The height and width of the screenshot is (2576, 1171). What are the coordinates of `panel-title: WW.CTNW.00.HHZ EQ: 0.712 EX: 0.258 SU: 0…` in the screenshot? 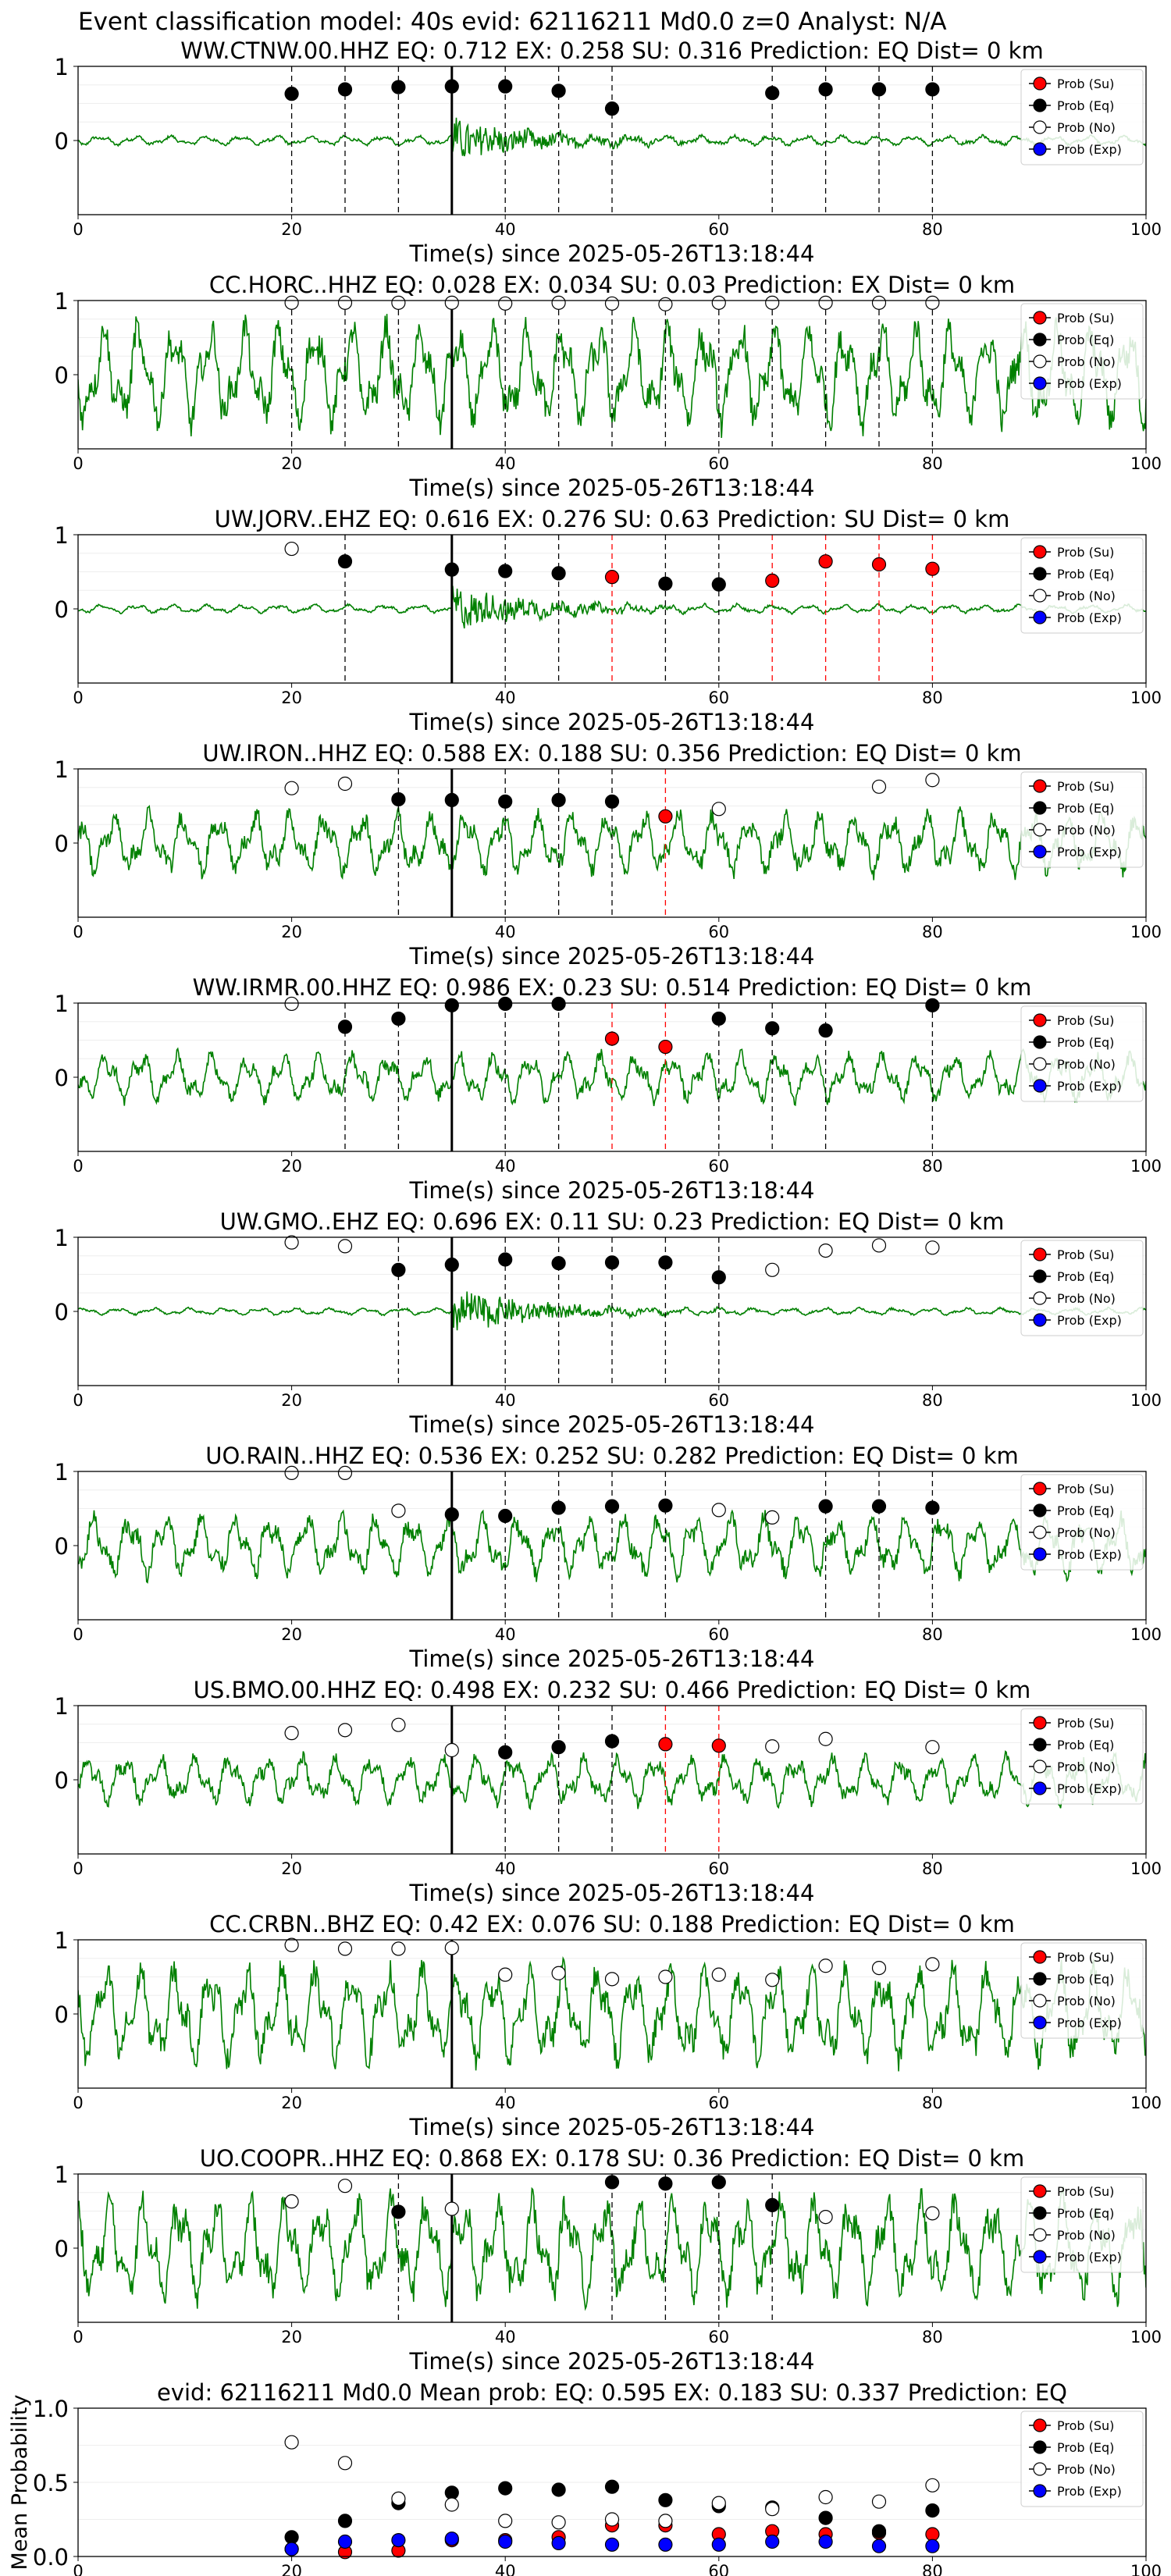 It's located at (611, 51).